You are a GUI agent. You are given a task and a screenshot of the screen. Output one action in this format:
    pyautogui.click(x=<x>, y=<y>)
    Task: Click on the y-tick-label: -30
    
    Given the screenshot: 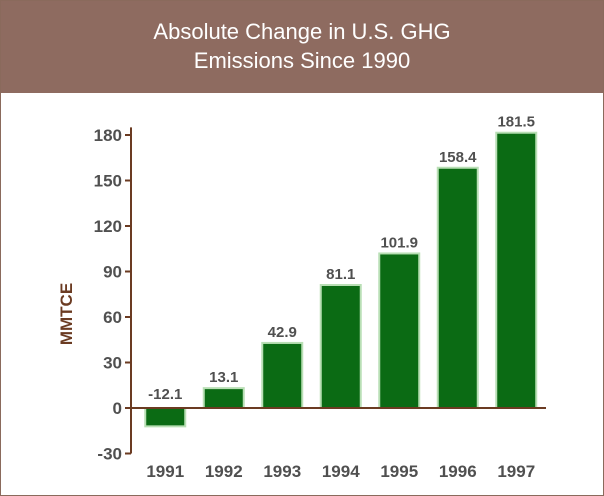 What is the action you would take?
    pyautogui.click(x=109, y=454)
    